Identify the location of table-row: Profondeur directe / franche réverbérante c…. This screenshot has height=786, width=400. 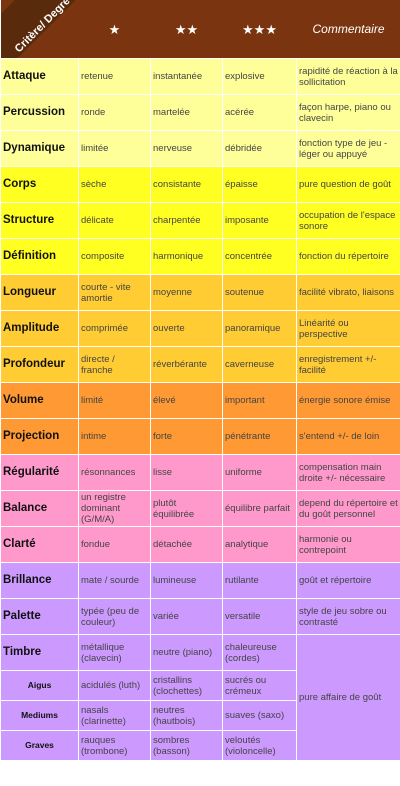
(200, 364).